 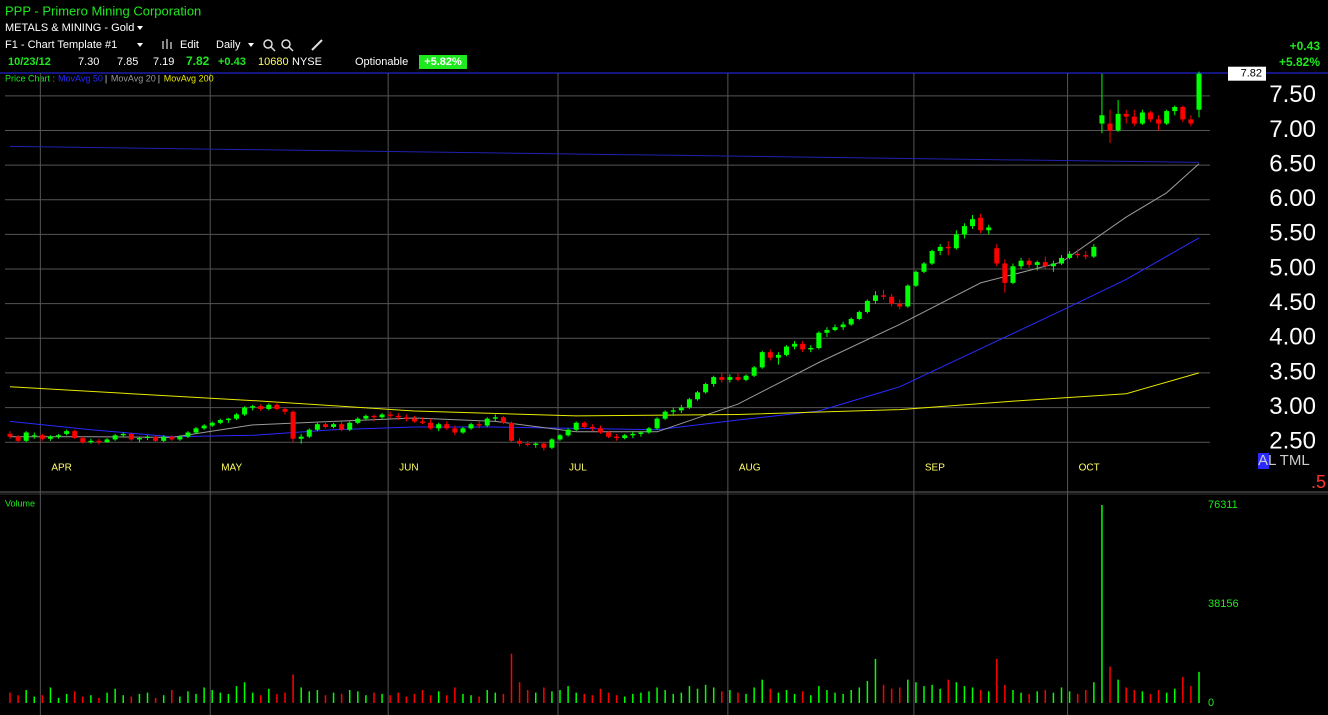 What do you see at coordinates (61, 468) in the screenshot?
I see `x-tick-label: APR` at bounding box center [61, 468].